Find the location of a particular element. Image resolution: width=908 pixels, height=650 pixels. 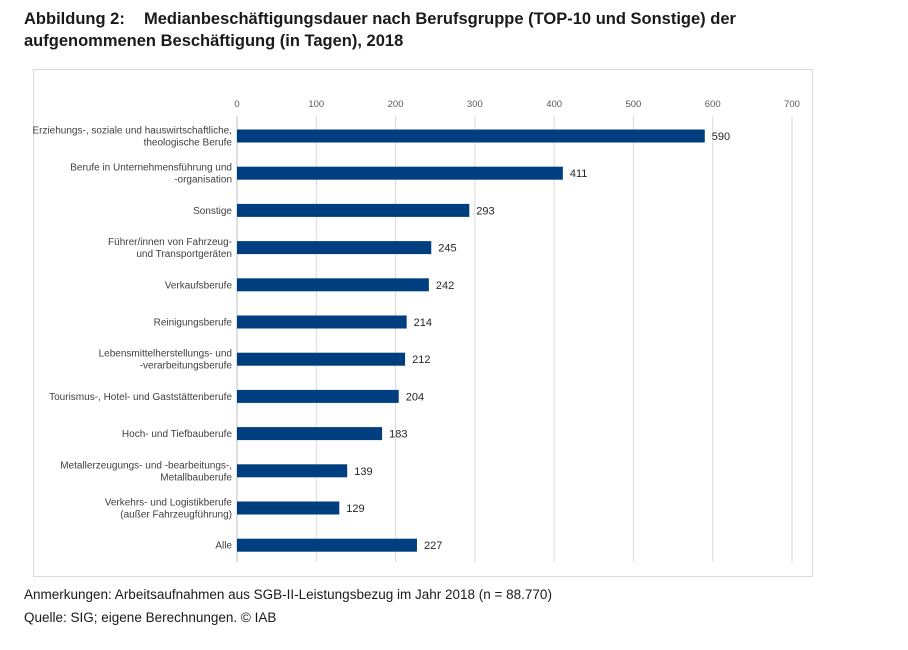

x-tick-label: 200 is located at coordinates (396, 104).